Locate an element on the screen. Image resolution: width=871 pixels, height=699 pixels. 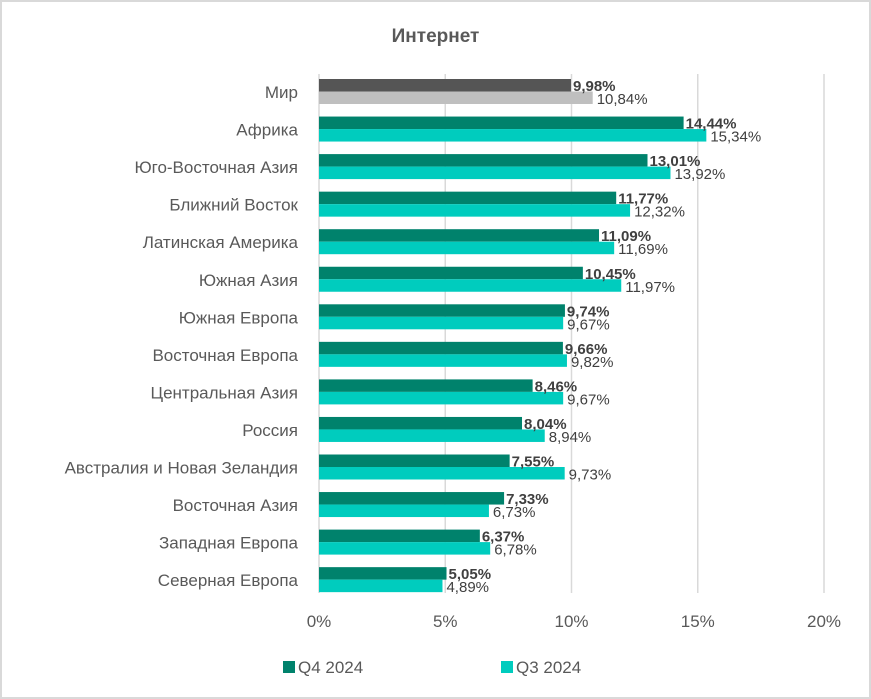
legend-label-q4-2024: Q4 2024 is located at coordinates (330, 667).